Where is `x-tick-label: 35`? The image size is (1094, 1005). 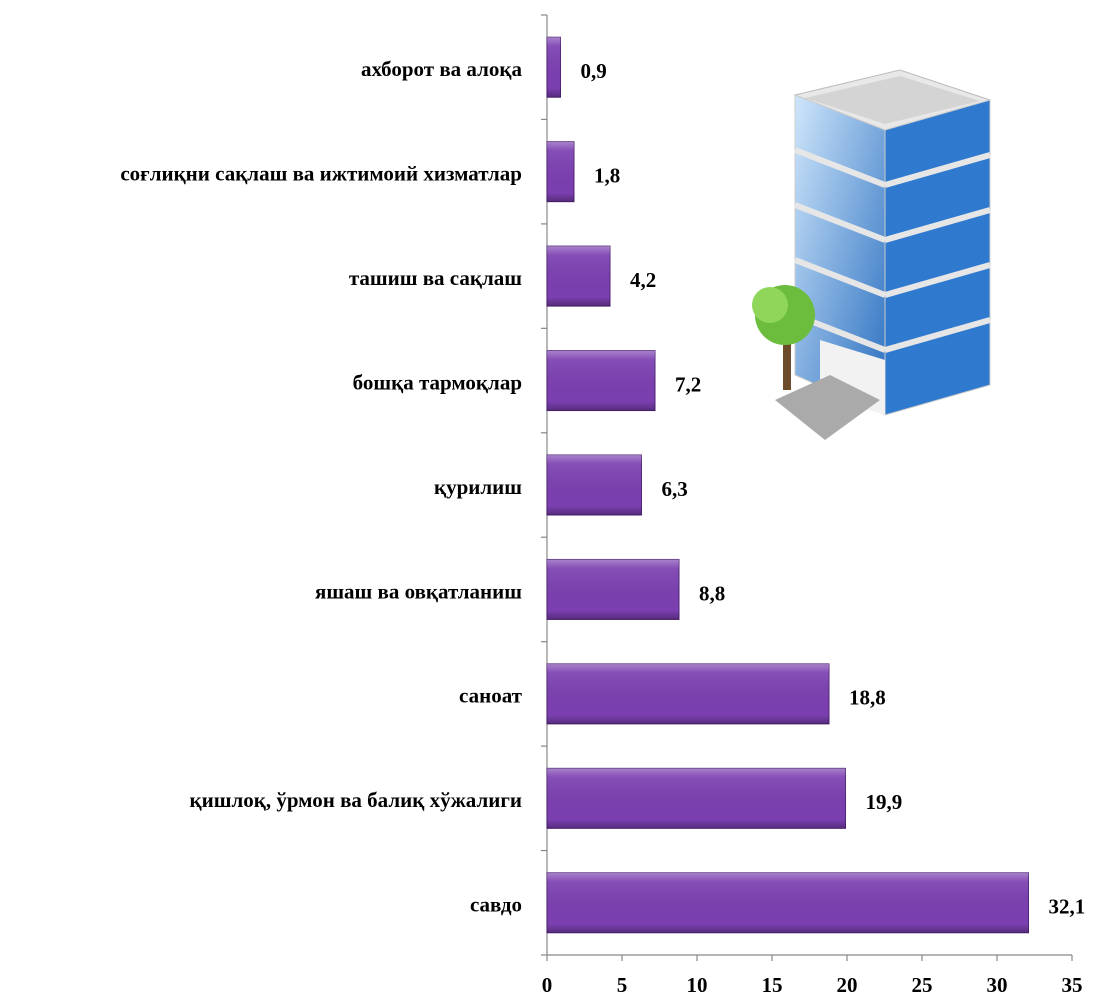 x-tick-label: 35 is located at coordinates (1072, 985).